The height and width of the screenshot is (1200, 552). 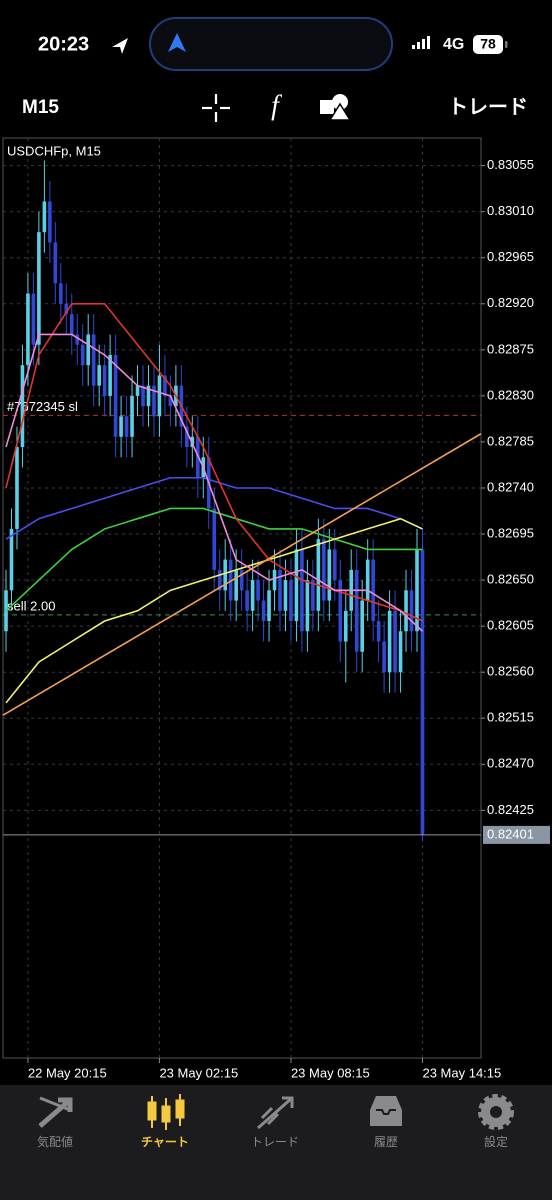 I want to click on indicators-button: f, so click(x=276, y=105).